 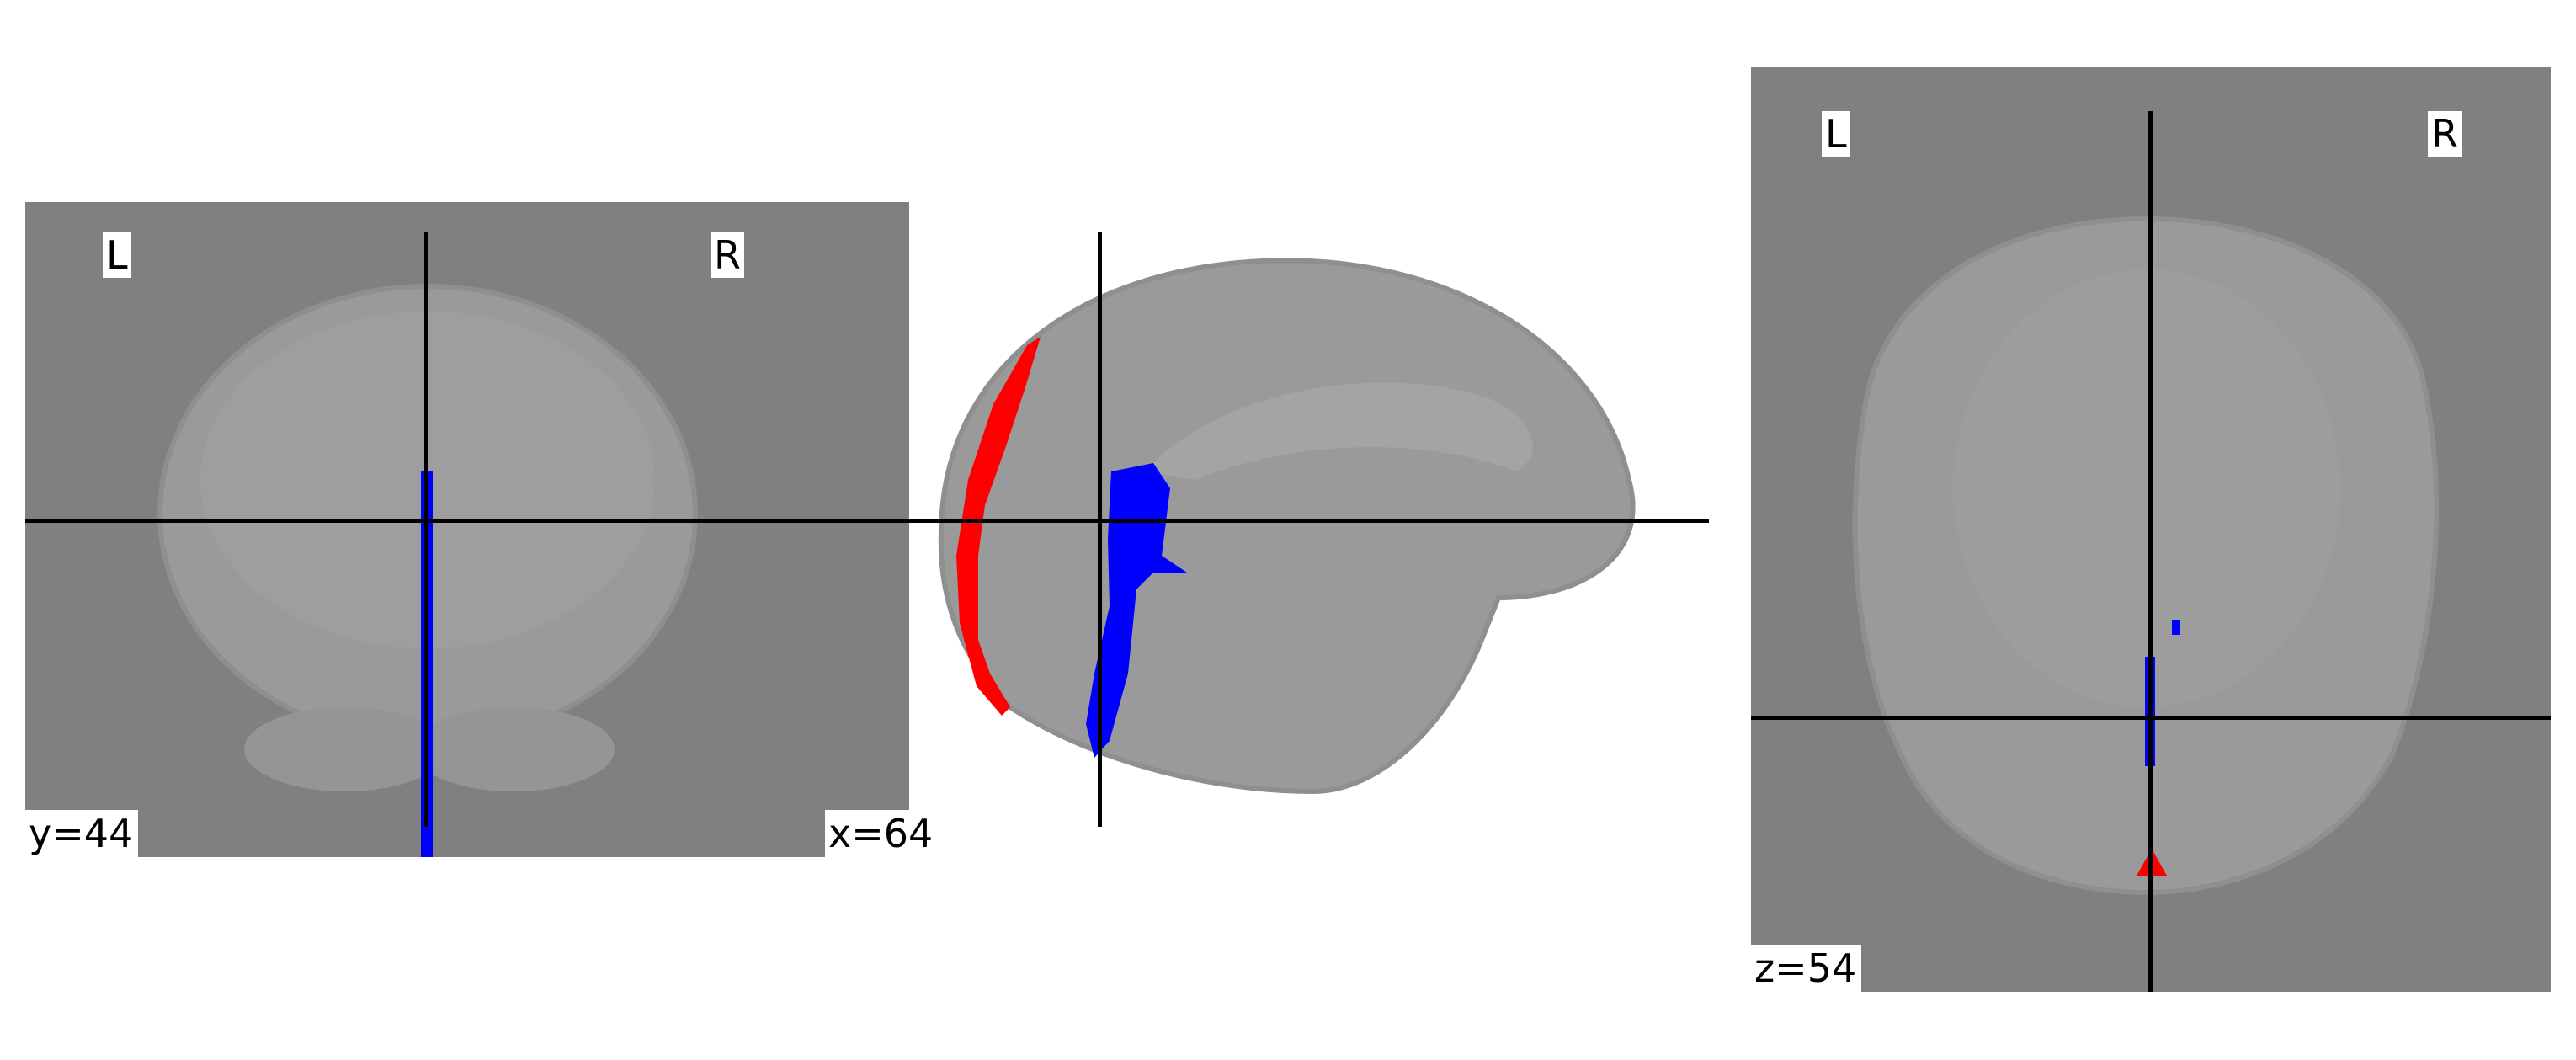 What do you see at coordinates (426, 529) in the screenshot?
I see `coronal-vertical-crosshair` at bounding box center [426, 529].